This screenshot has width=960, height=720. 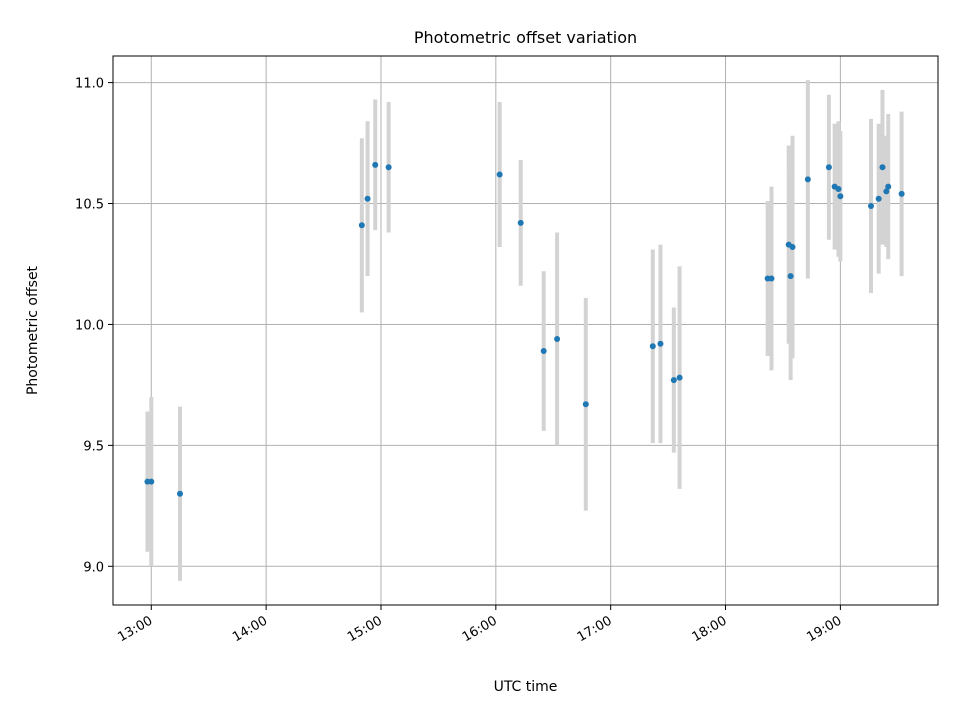 What do you see at coordinates (89, 325) in the screenshot?
I see `y-tick-label: 10.0` at bounding box center [89, 325].